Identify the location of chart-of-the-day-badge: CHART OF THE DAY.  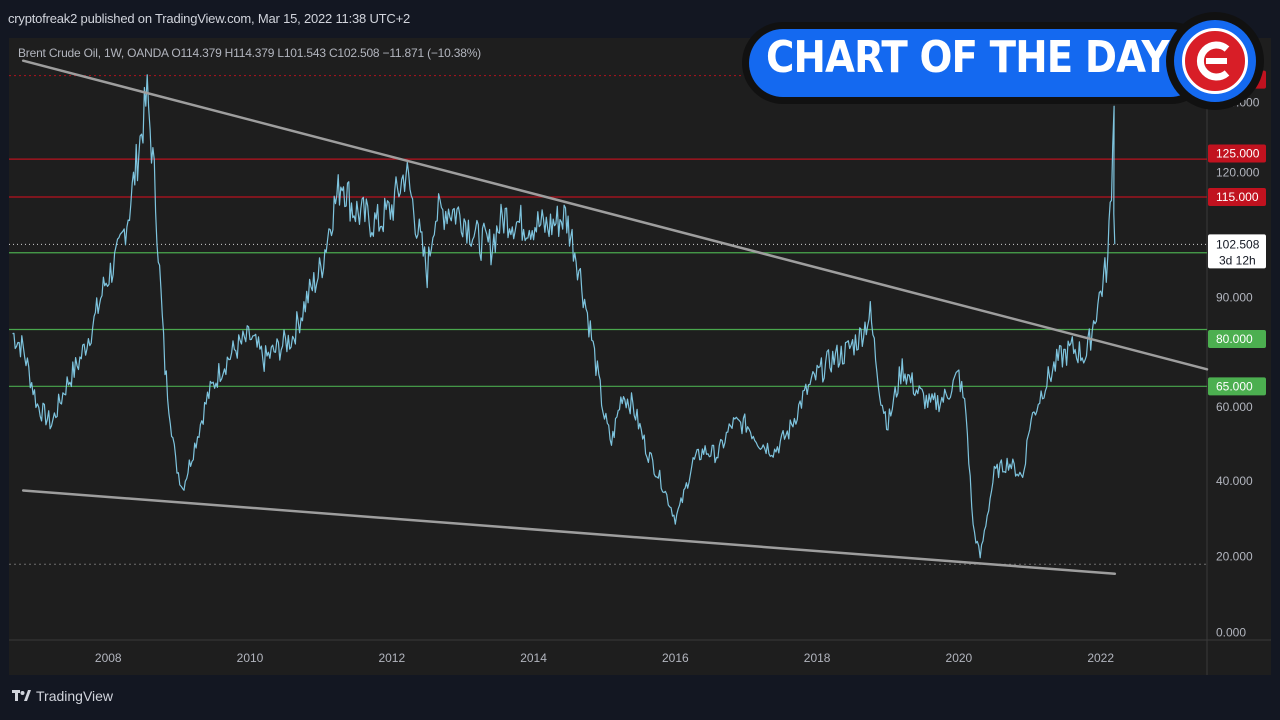
(1003, 61).